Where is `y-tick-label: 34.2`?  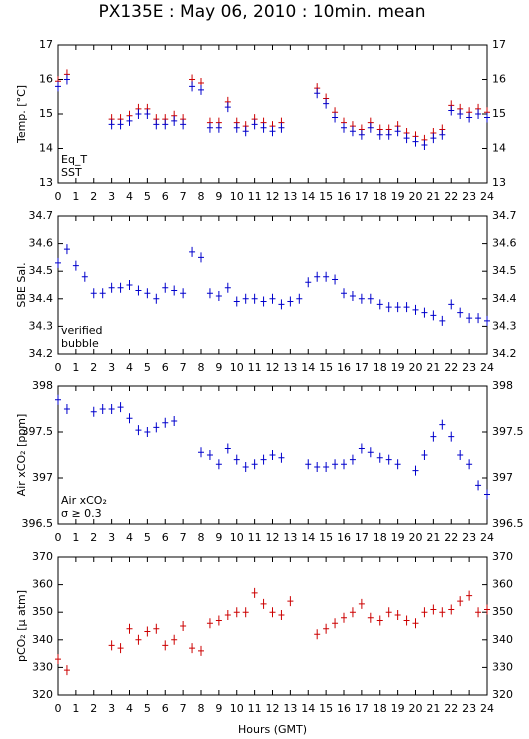
y-tick-label: 34.2 is located at coordinates (41, 353).